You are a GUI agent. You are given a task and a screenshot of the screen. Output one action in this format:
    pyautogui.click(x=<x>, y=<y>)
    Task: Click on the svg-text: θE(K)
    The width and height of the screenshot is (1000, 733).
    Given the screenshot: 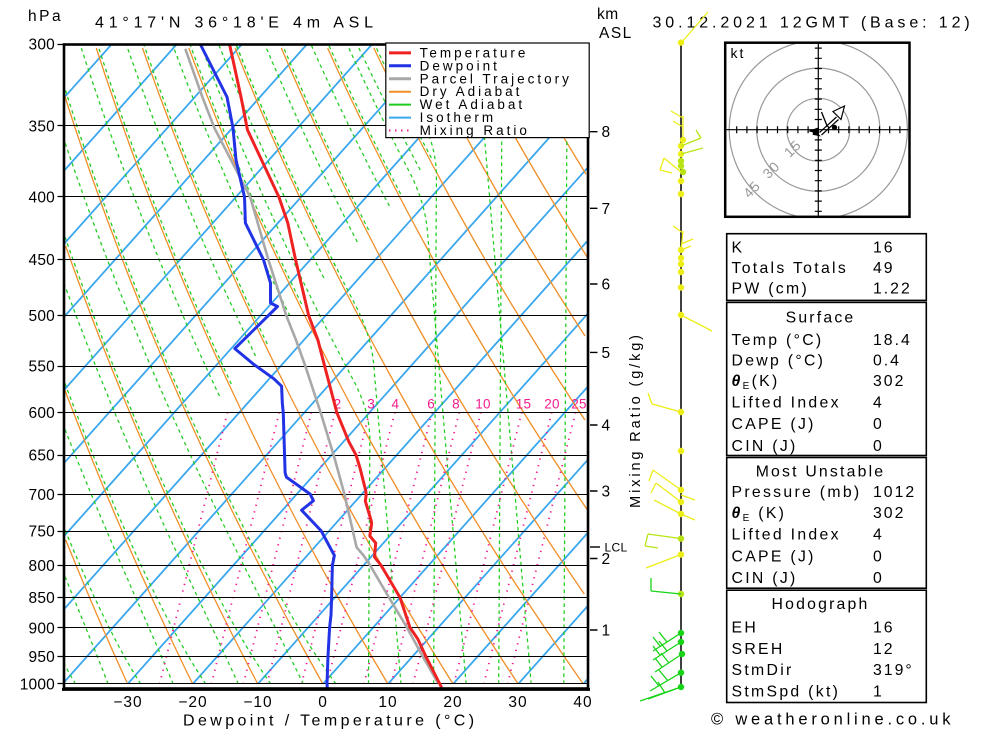 What is the action you would take?
    pyautogui.click(x=756, y=382)
    